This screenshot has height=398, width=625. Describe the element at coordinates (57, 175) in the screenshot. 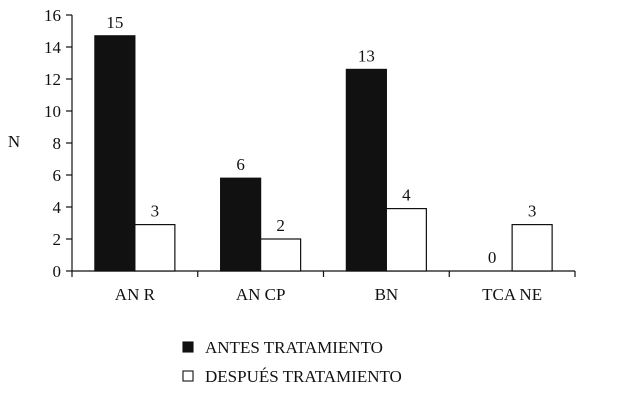

I see `y-tick-label: 6` at that location.